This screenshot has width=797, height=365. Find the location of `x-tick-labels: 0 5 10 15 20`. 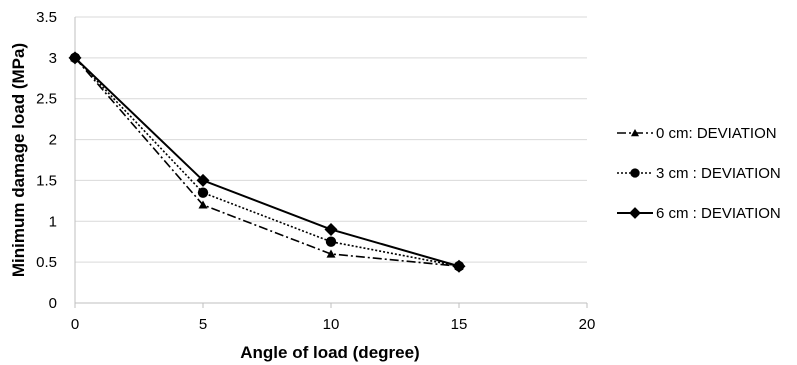

x-tick-labels: 0 5 10 15 20 is located at coordinates (333, 324).